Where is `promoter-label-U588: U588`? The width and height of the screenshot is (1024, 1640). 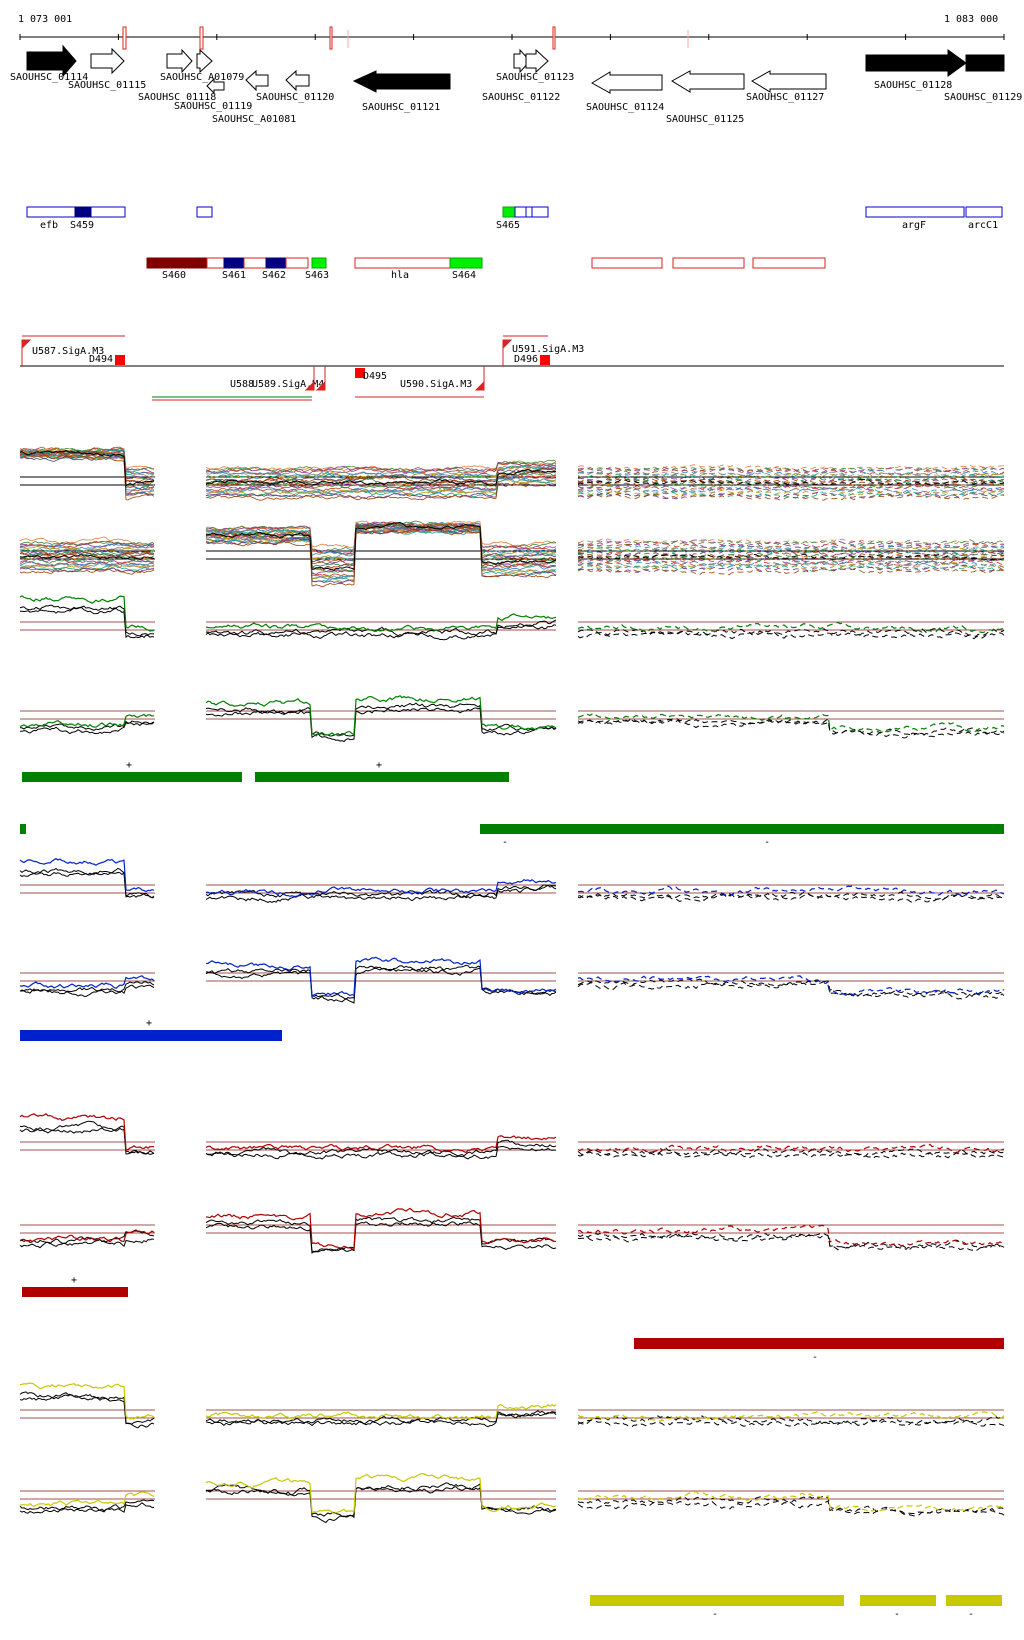
promoter-label-U588: U588 is located at coordinates (242, 384).